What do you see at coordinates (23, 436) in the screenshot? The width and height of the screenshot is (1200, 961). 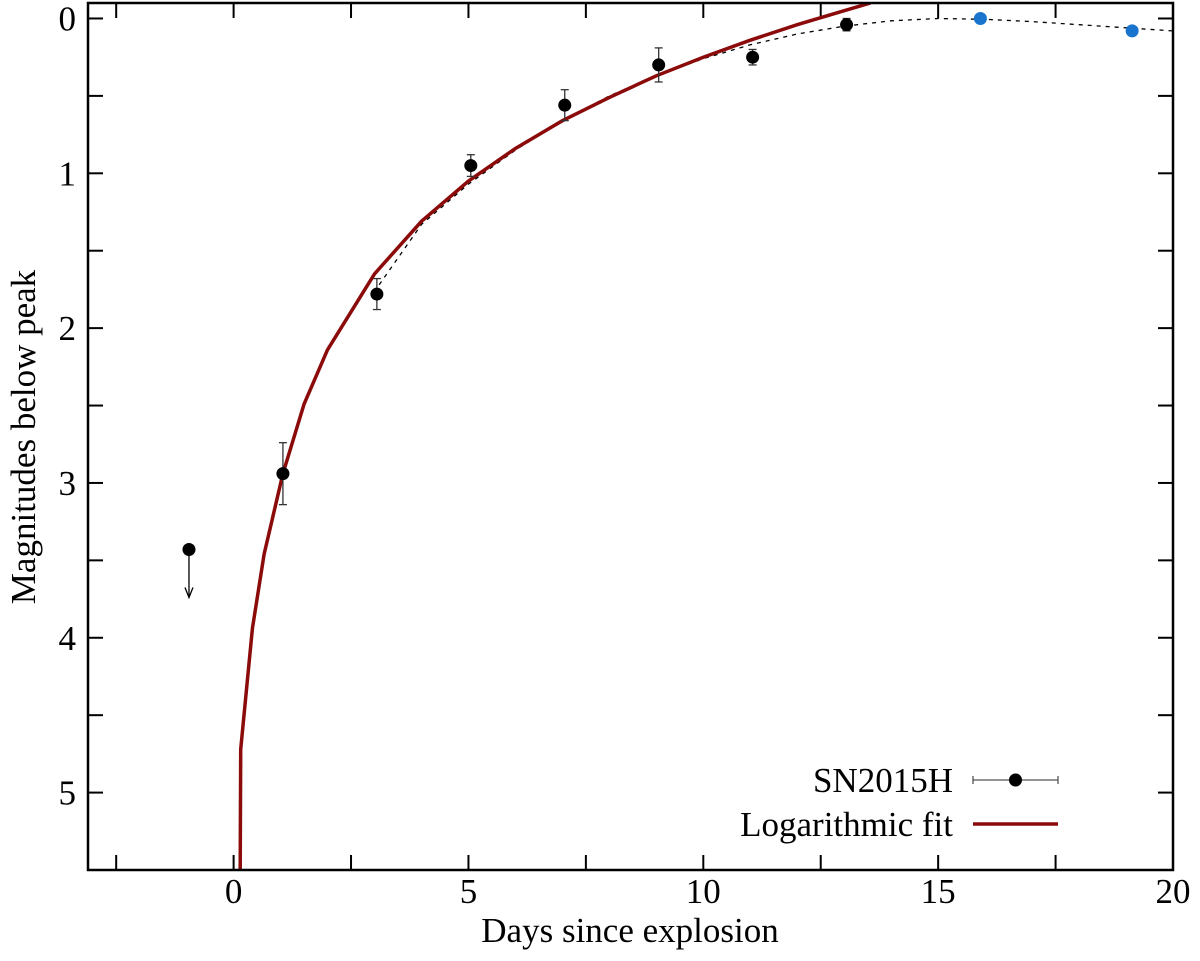 I see `y-axis-label: Magnitudes below peak` at bounding box center [23, 436].